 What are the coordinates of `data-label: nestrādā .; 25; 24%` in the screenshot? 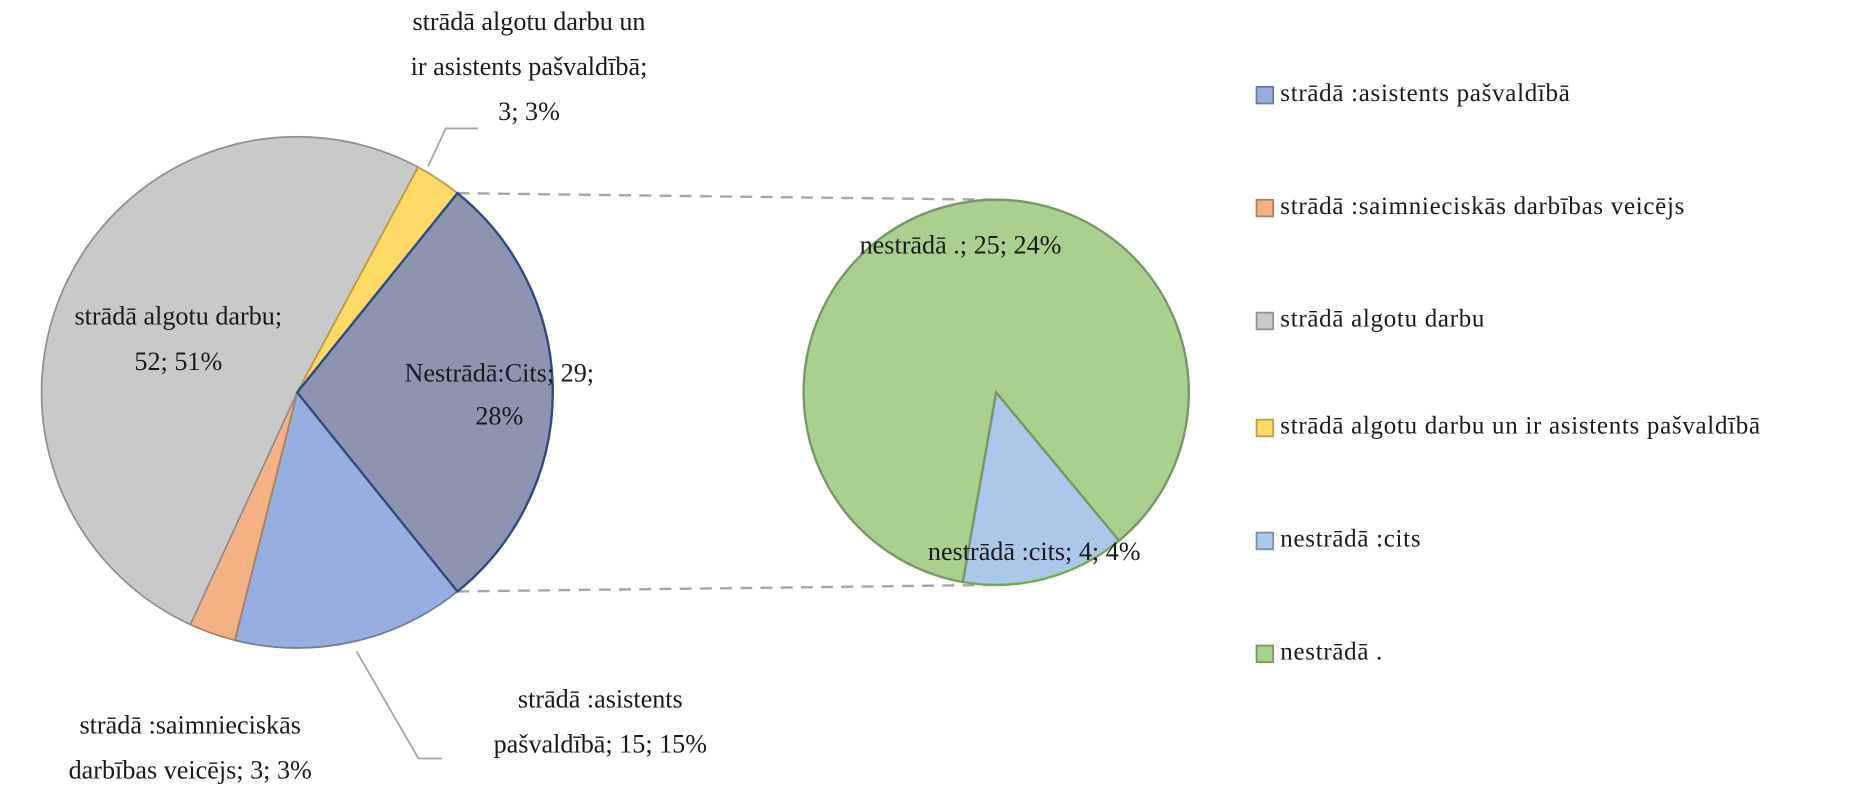 It's located at (961, 244).